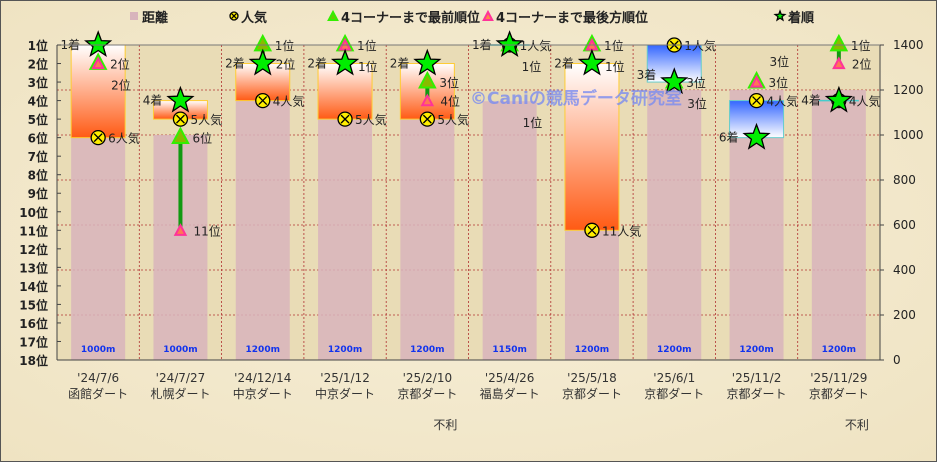 This screenshot has width=937, height=462. Describe the element at coordinates (38, 82) in the screenshot. I see `y-left-tick-label: 3位` at that location.